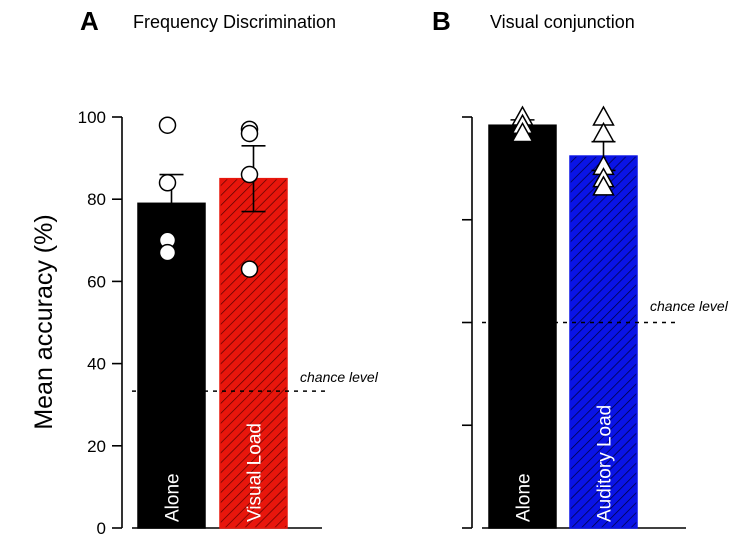 The height and width of the screenshot is (537, 740). I want to click on panel-a-letter: A, so click(89, 21).